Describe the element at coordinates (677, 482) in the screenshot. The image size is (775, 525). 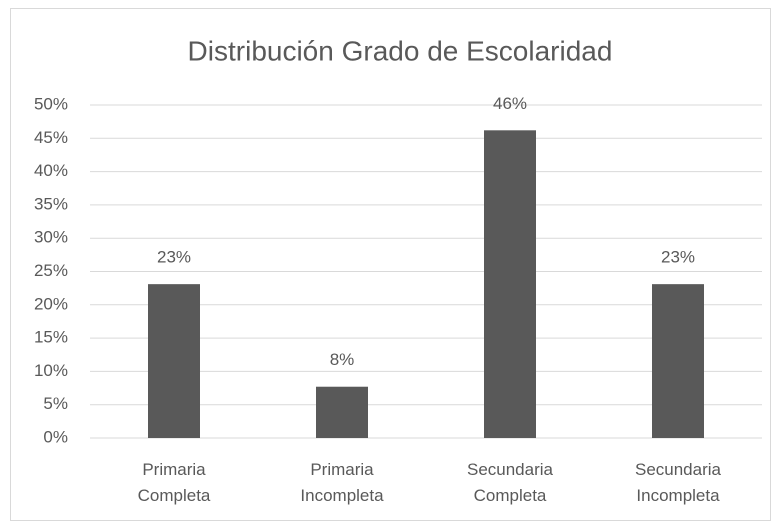
I see `x-tick-label: Secundaria Incompleta` at that location.